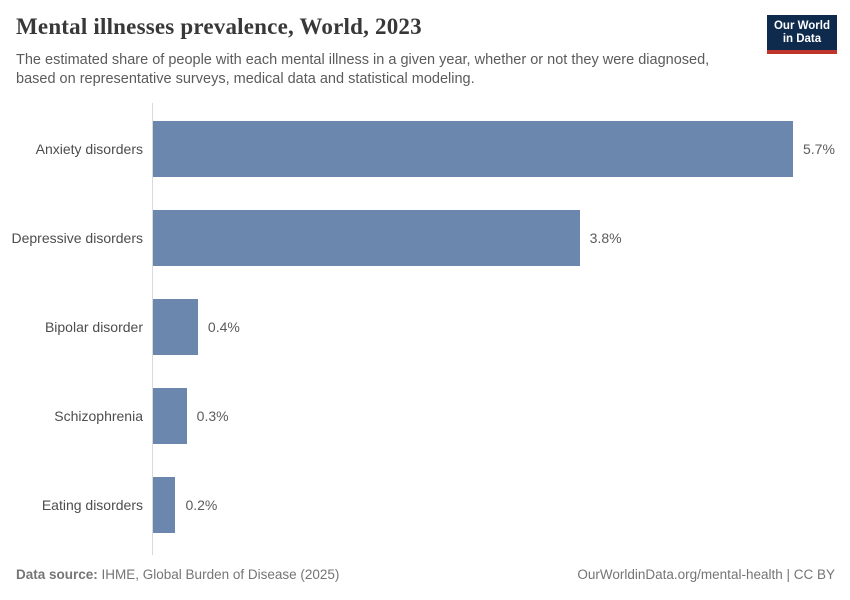 Image resolution: width=850 pixels, height=600 pixels. What do you see at coordinates (89, 148) in the screenshot?
I see `category-label: Anxiety disorders` at bounding box center [89, 148].